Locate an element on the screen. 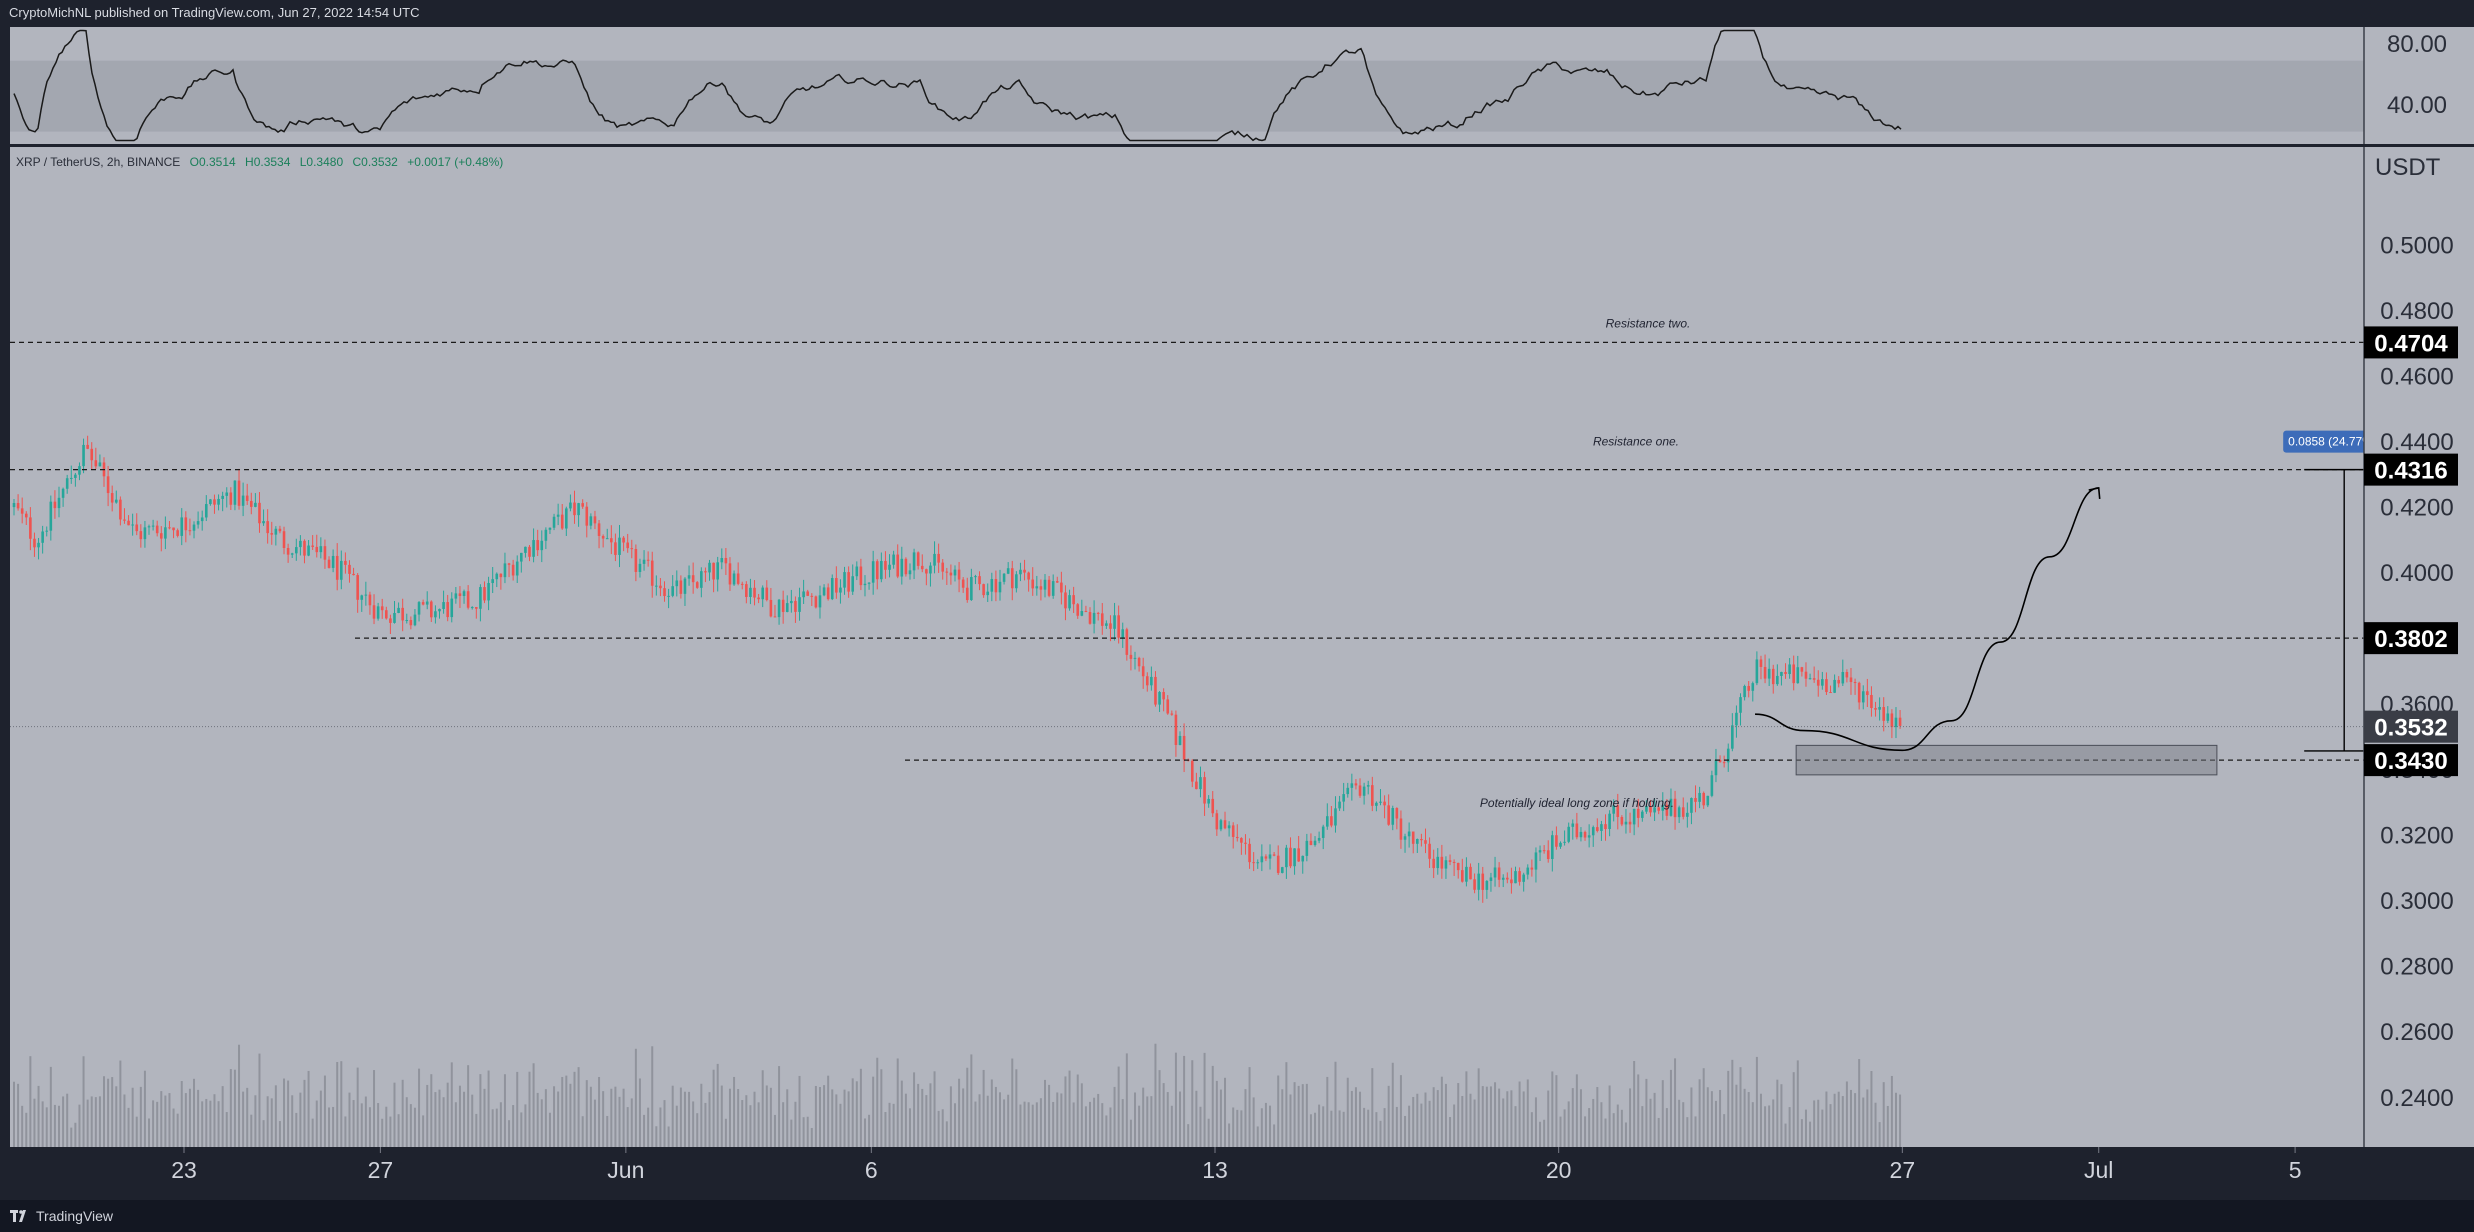  tradingview-logo: TradingView is located at coordinates (61, 1216).